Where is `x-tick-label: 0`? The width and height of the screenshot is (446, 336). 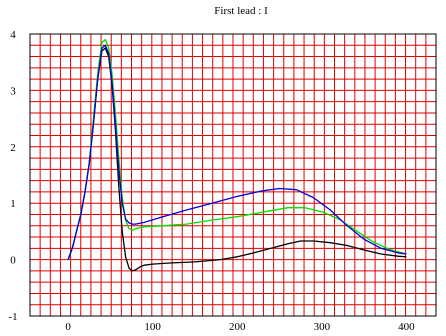
x-tick-label: 0 is located at coordinates (68, 327).